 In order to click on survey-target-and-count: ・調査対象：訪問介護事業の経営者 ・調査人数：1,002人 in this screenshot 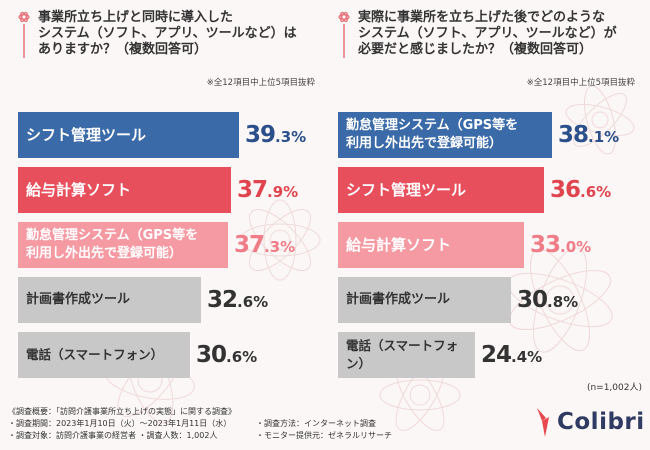, I will do `click(132, 436)`.